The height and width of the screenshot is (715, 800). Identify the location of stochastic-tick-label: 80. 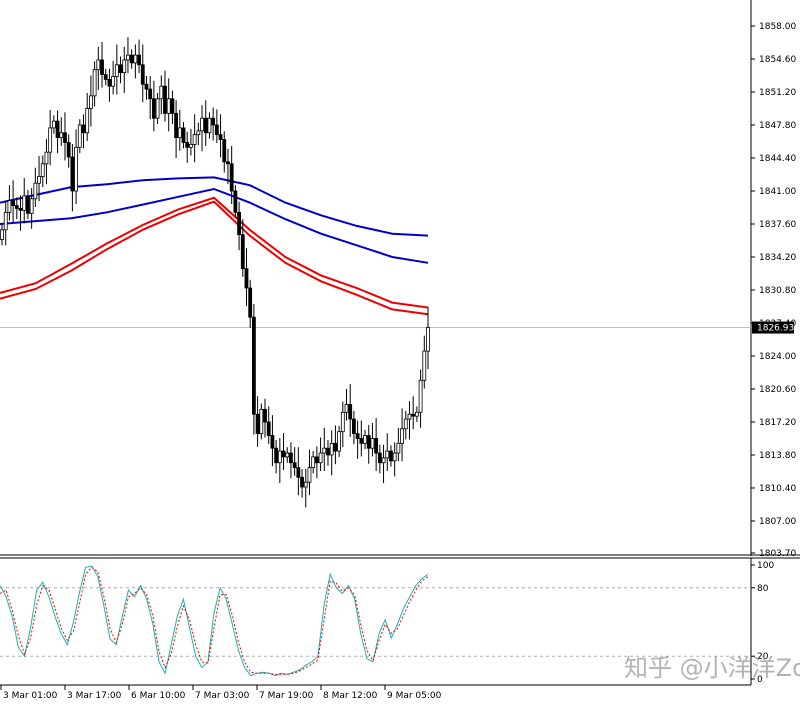
(763, 589).